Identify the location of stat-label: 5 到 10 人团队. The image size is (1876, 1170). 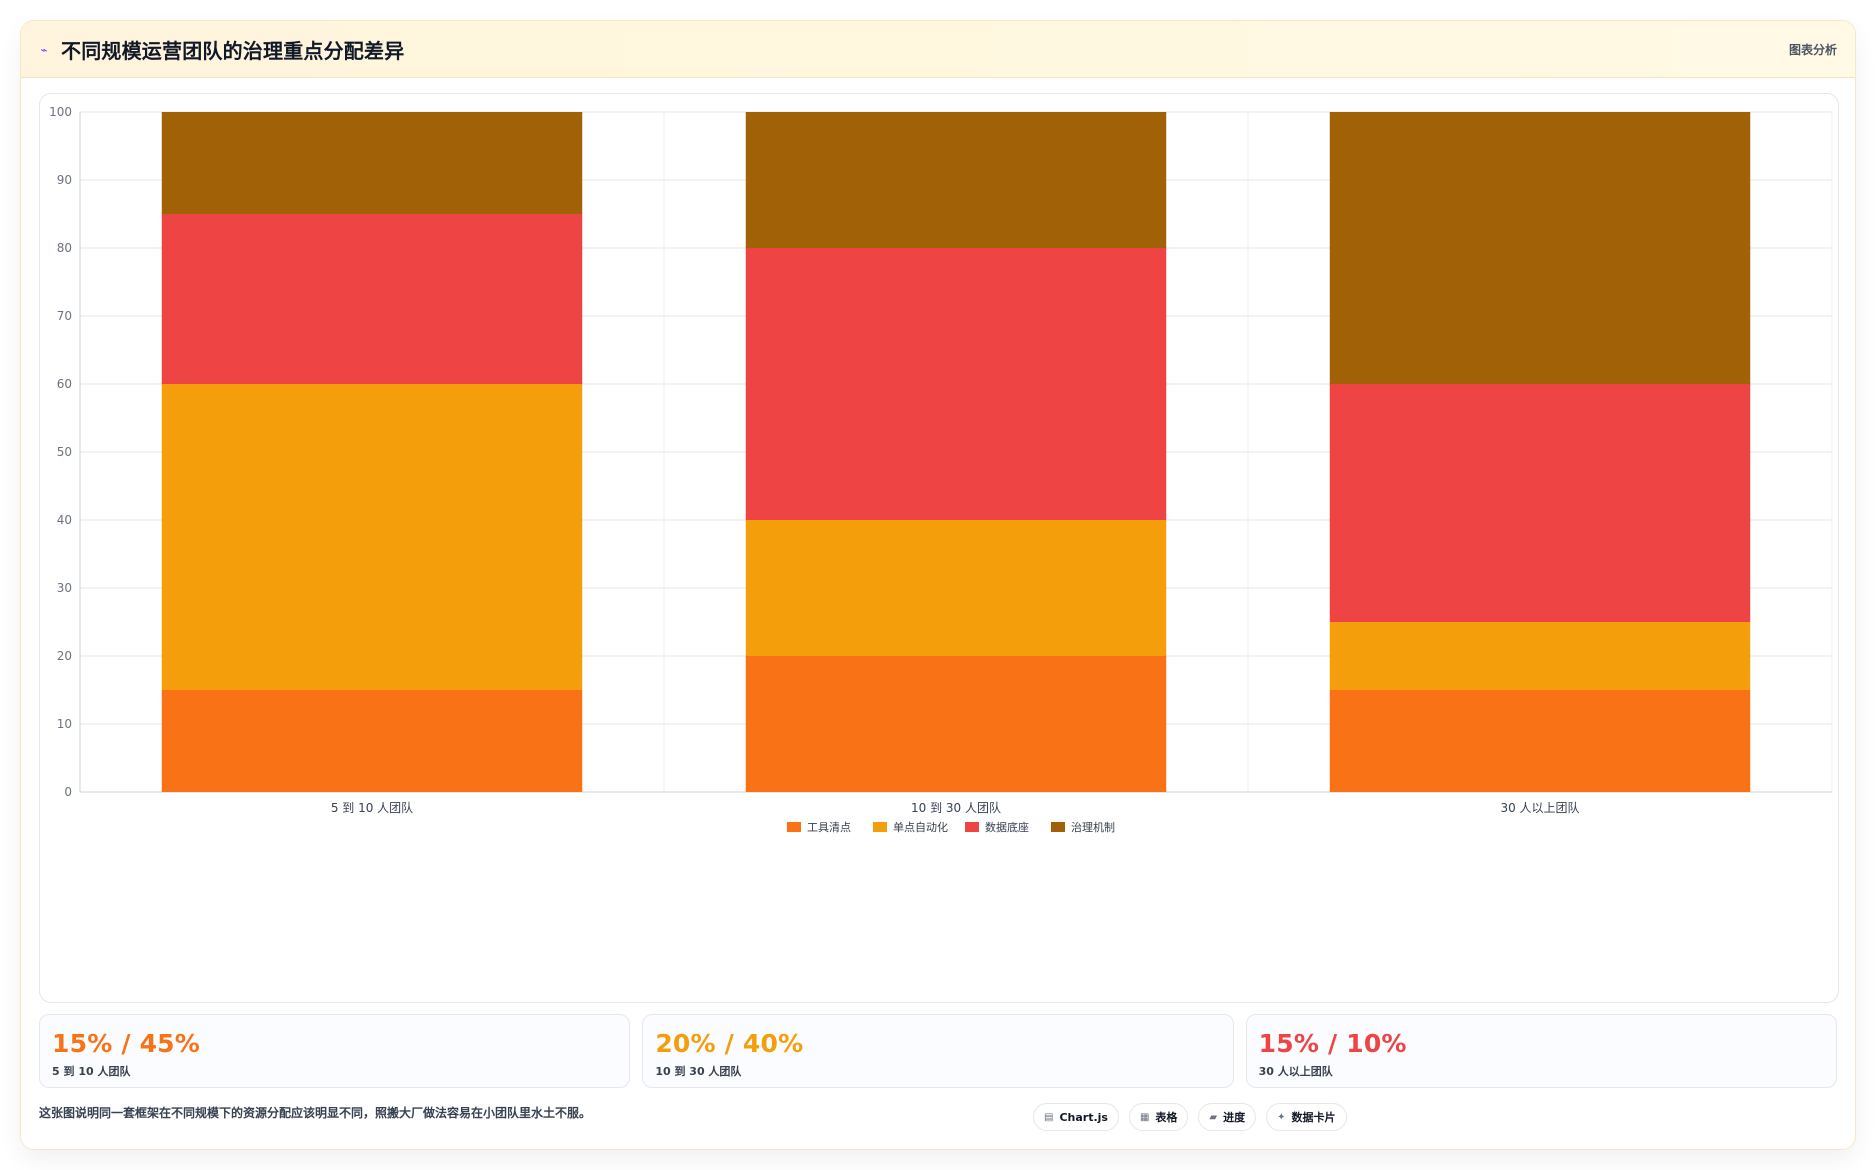
(91, 1071).